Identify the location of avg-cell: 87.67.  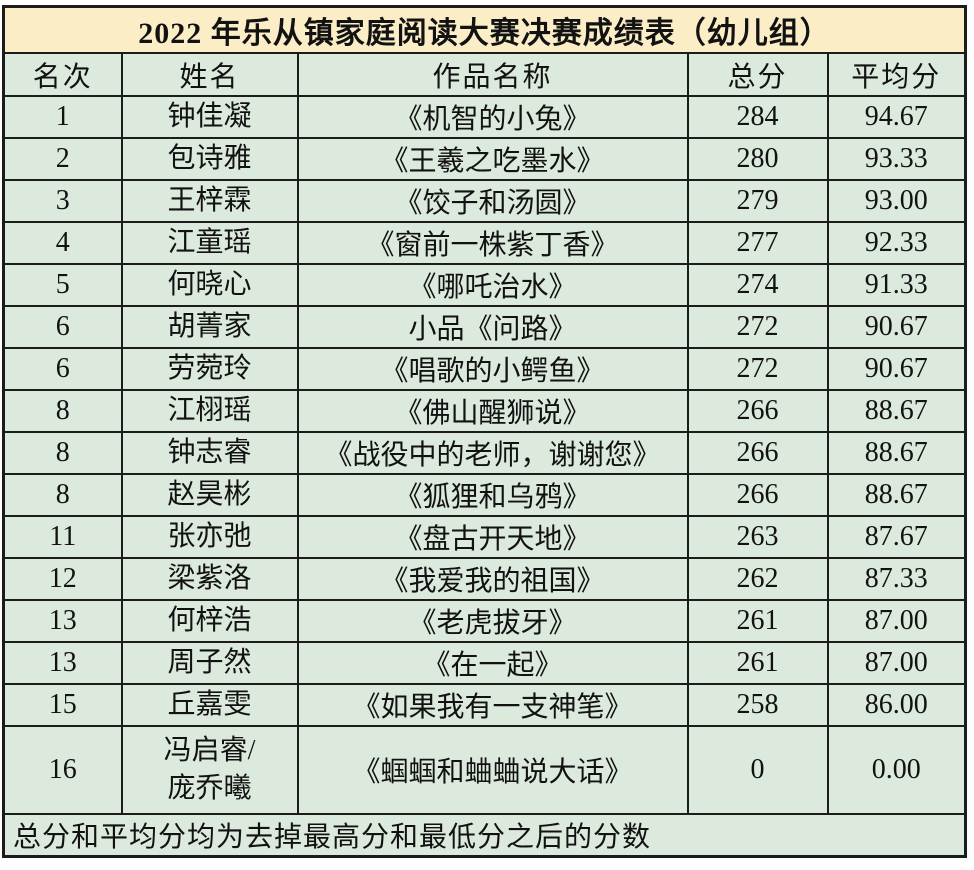
(896, 537).